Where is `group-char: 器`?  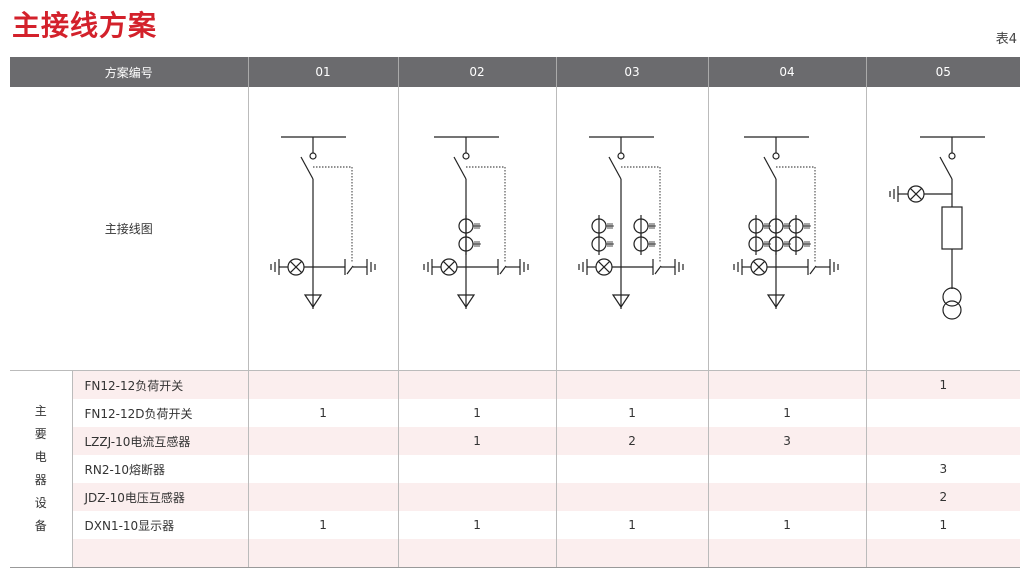
group-char: 器 is located at coordinates (40, 480).